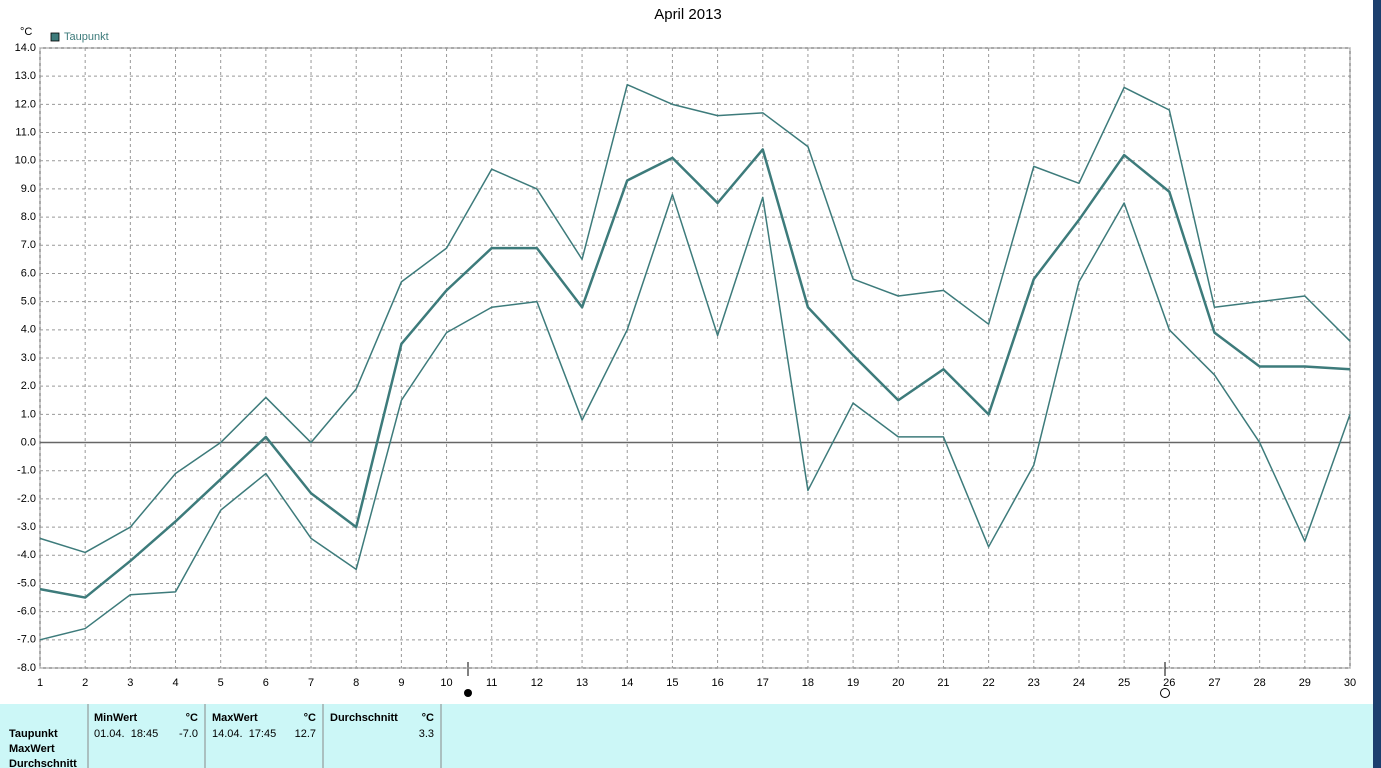 The height and width of the screenshot is (768, 1381). What do you see at coordinates (130, 683) in the screenshot?
I see `x-tick-label: 3` at bounding box center [130, 683].